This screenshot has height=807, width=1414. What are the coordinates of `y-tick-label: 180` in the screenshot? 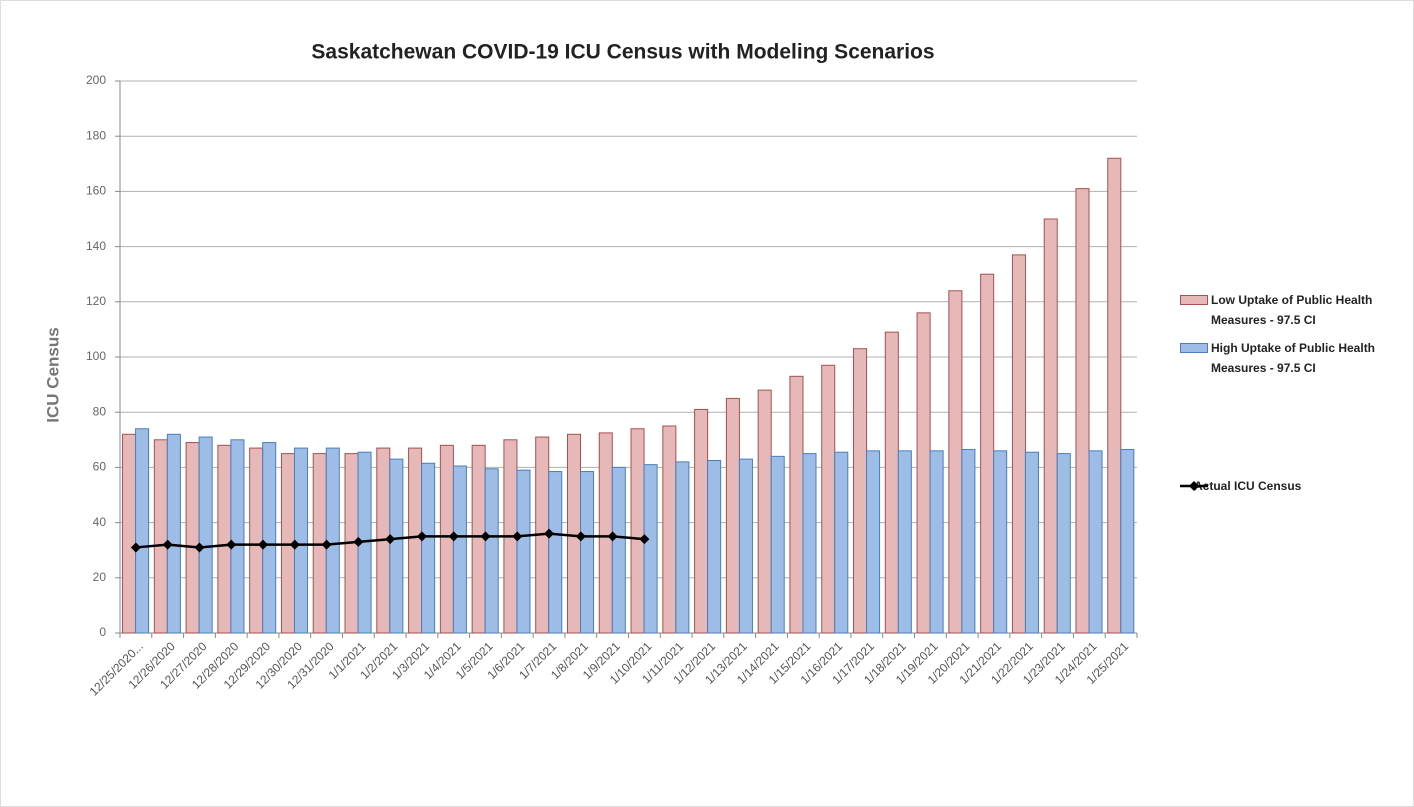 It's located at (96, 135).